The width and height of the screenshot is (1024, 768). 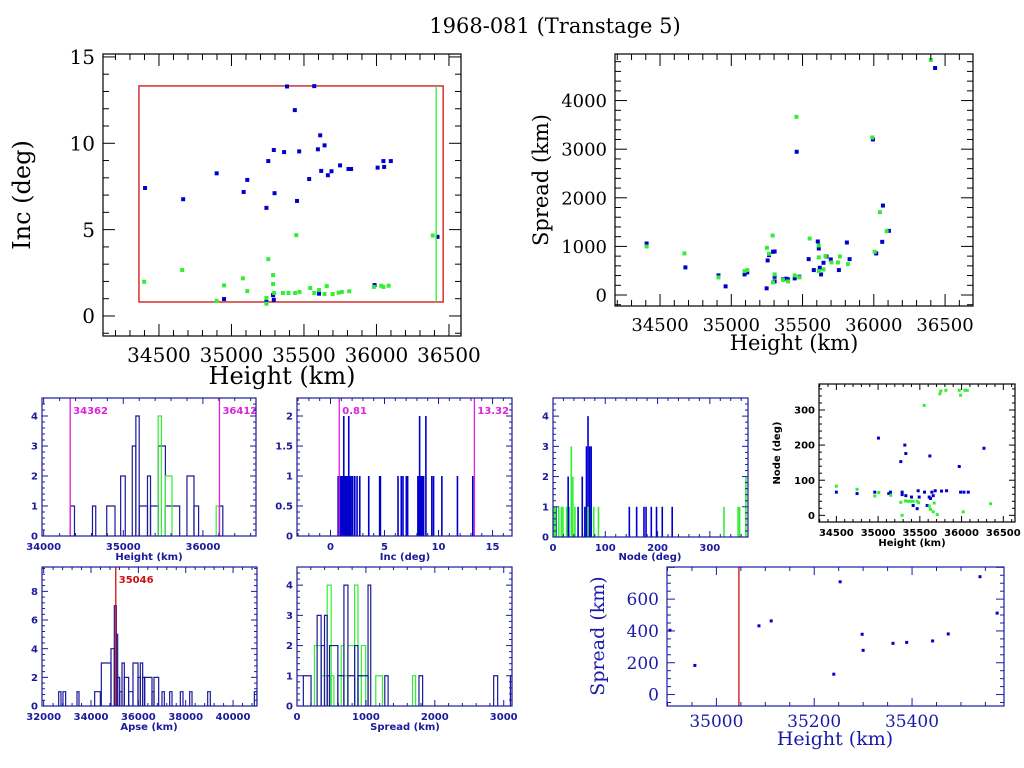 What do you see at coordinates (91, 717) in the screenshot?
I see `x-tick-label: 34000` at bounding box center [91, 717].